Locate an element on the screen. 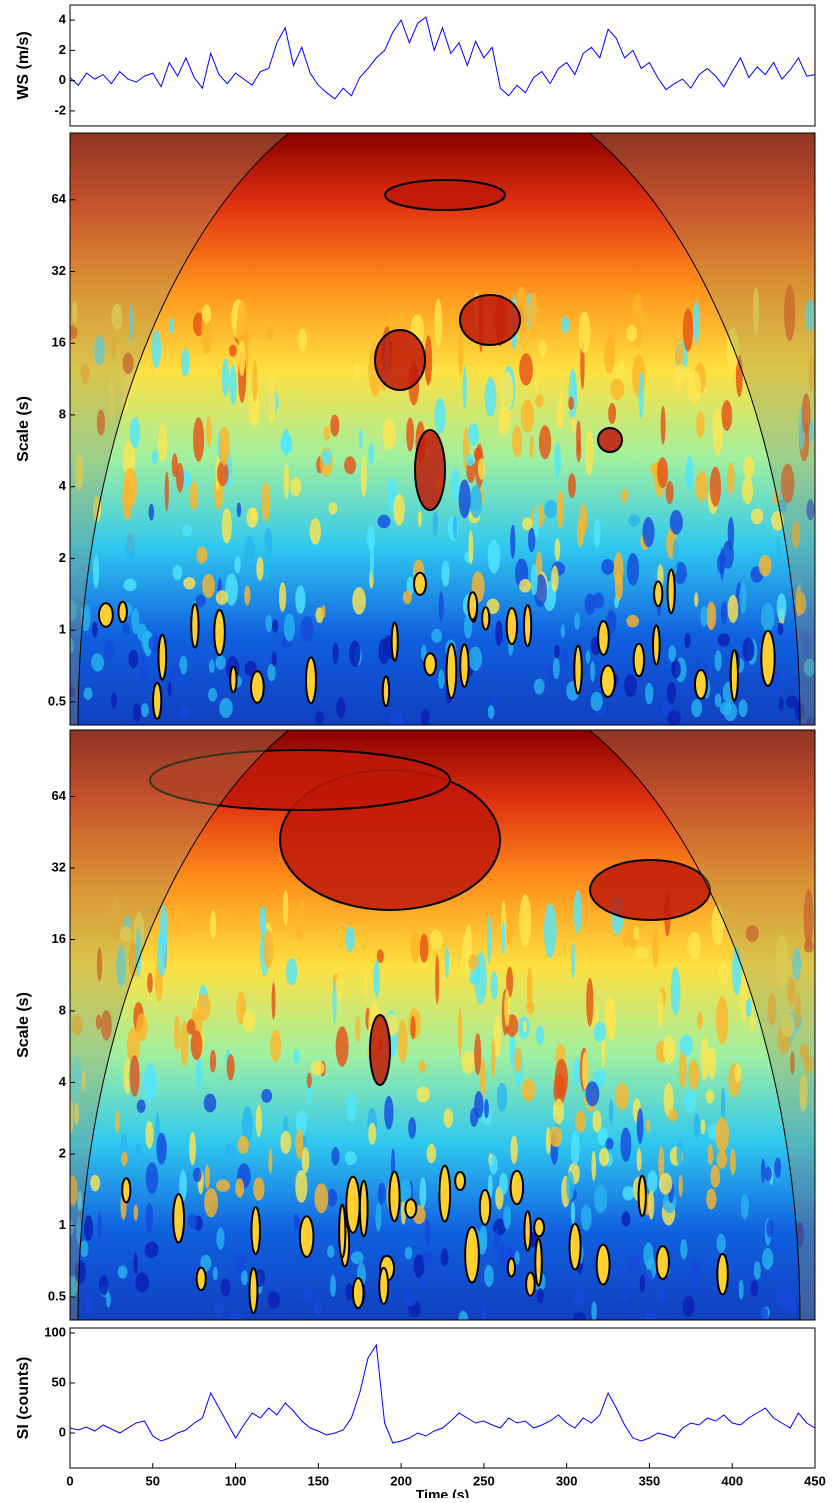  y-tick-label: 8 is located at coordinates (62, 1009).